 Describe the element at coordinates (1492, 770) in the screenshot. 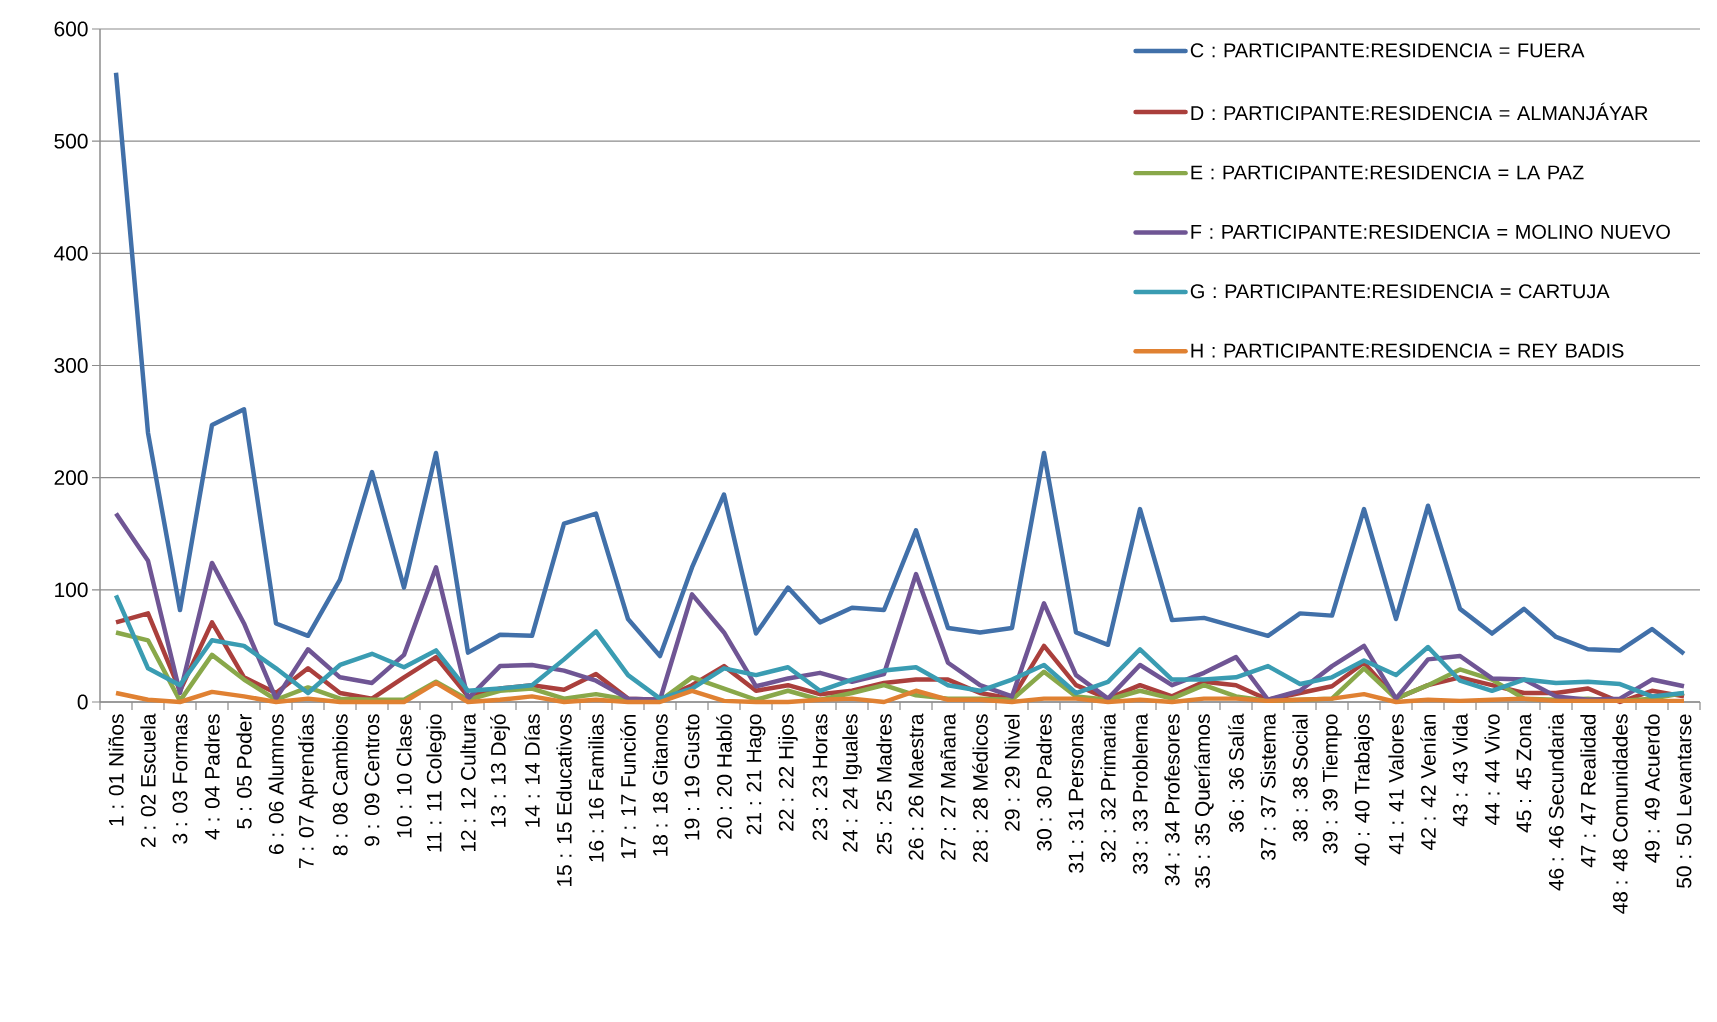

I see `x-tick-label: 44 : 44 Vivo` at that location.